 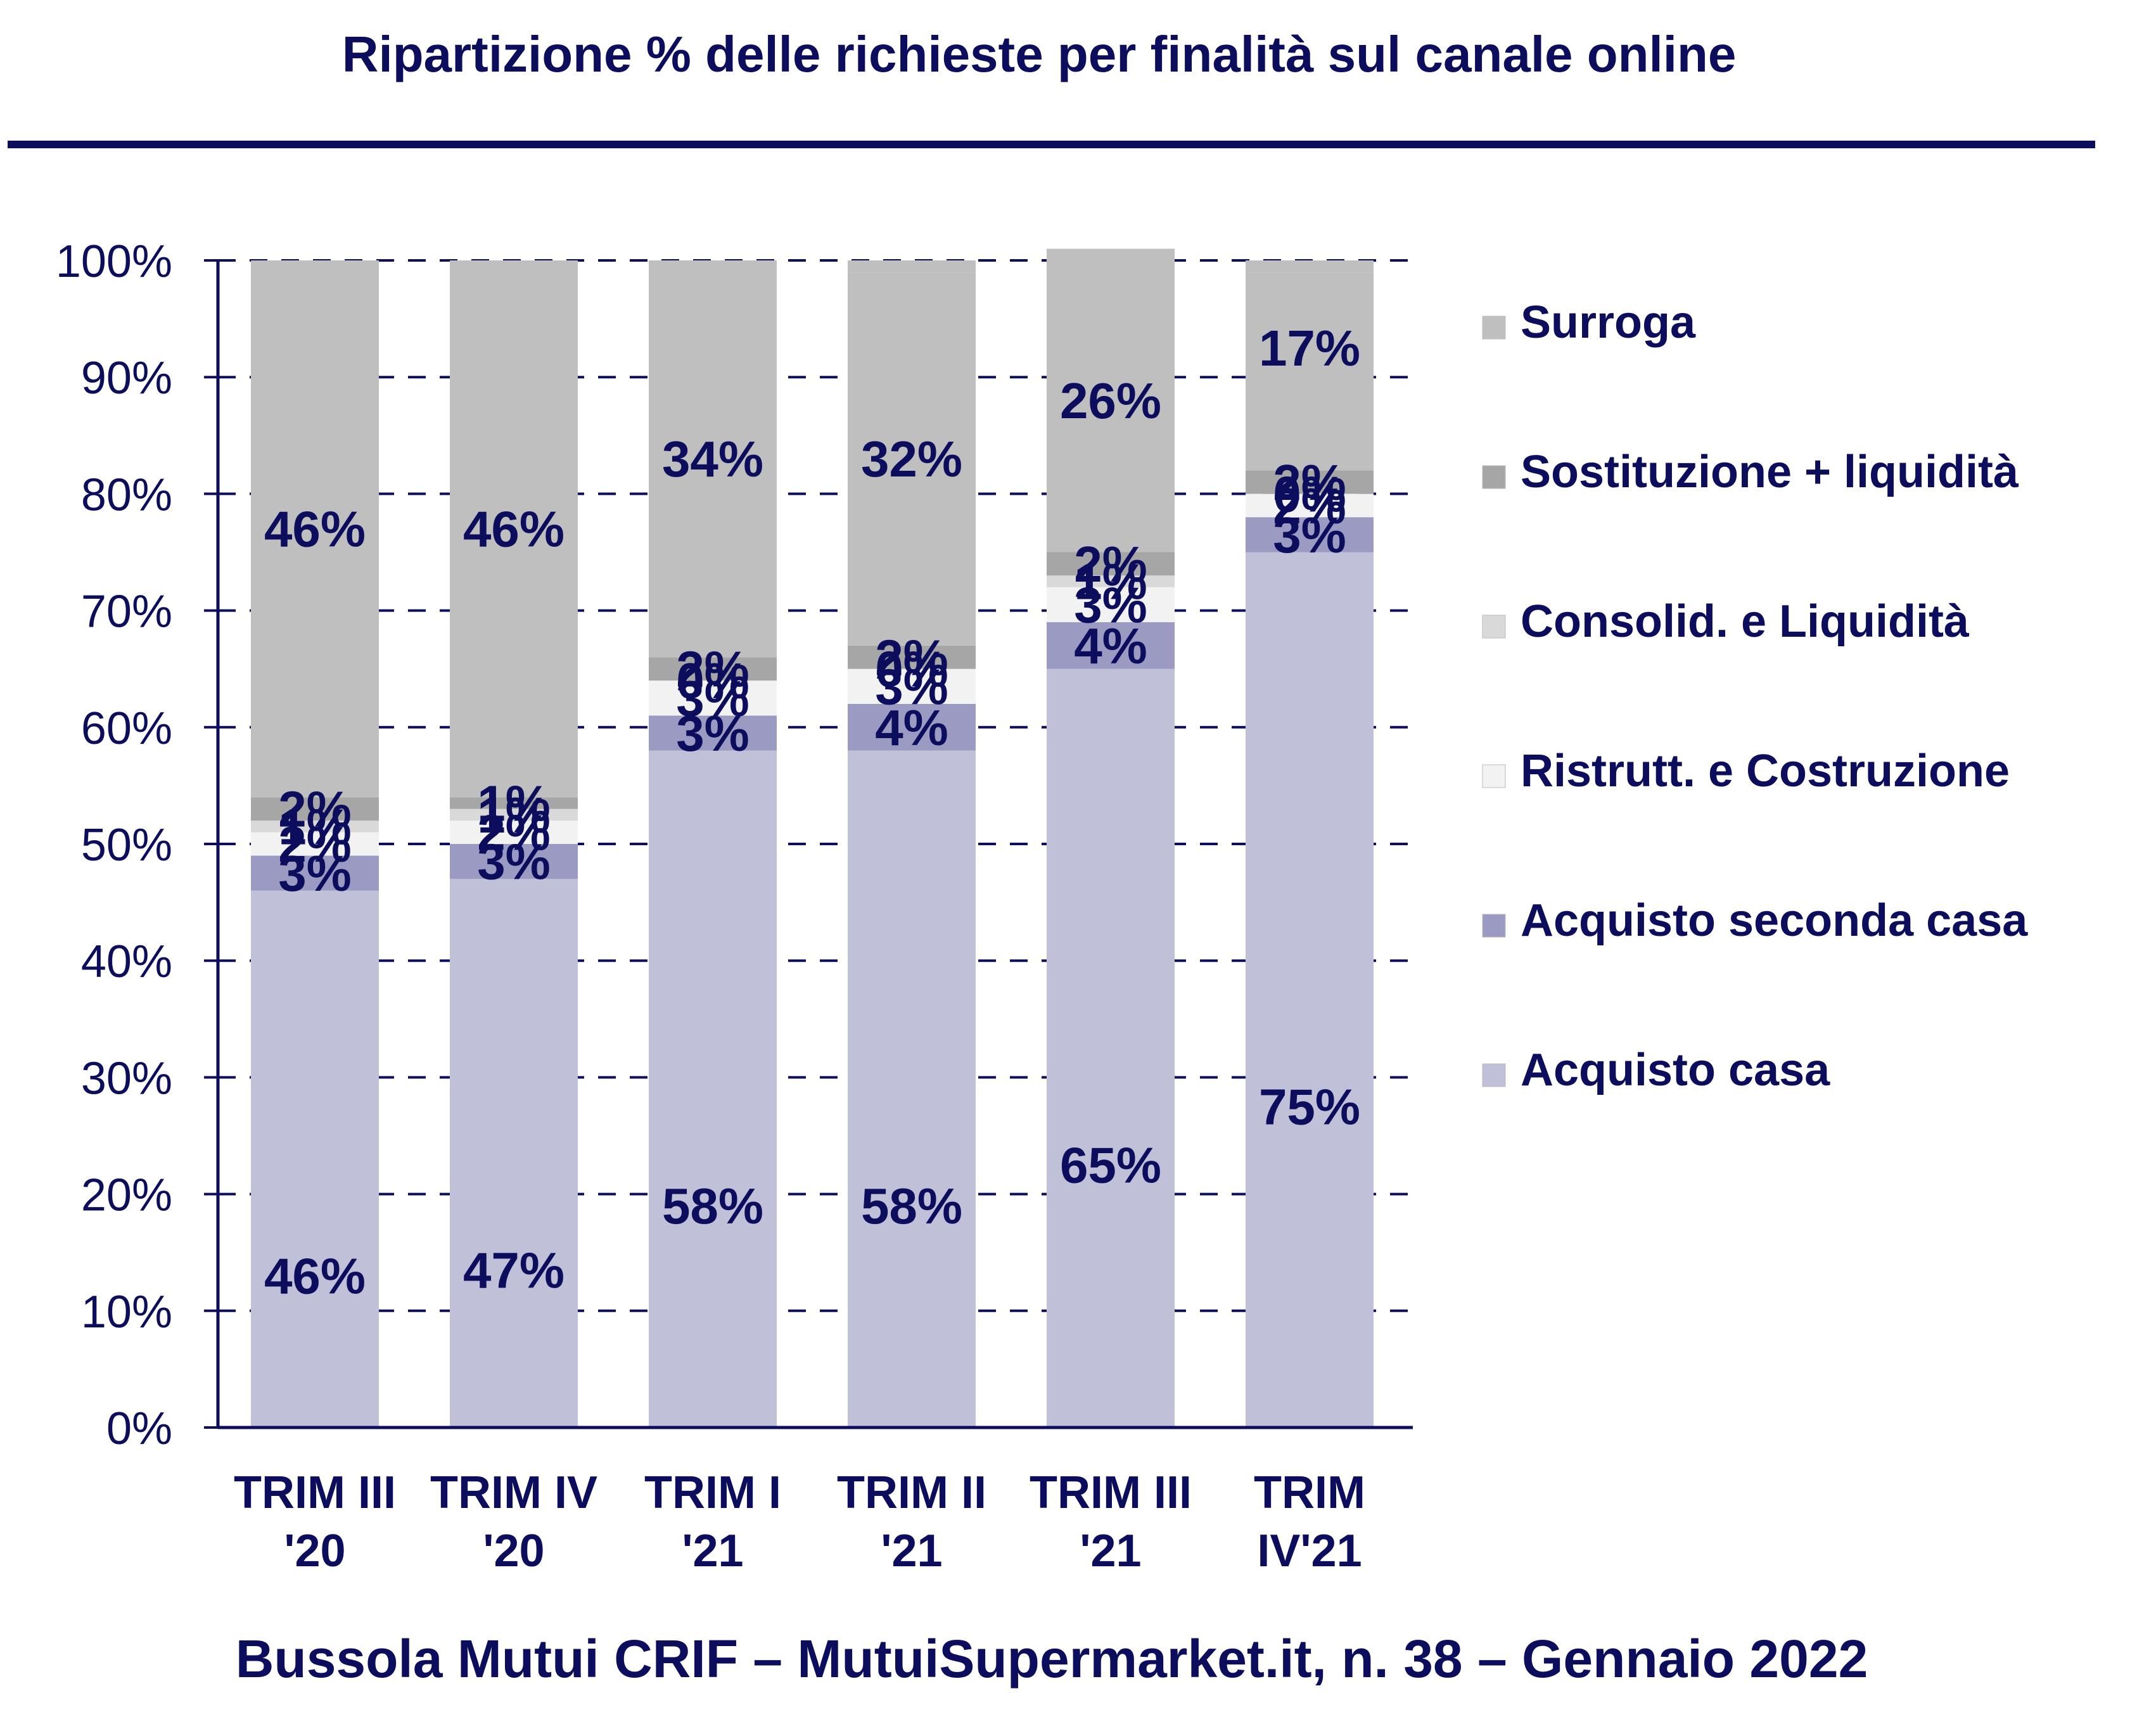 What do you see at coordinates (127, 378) in the screenshot?
I see `y-tick-label: 90%` at bounding box center [127, 378].